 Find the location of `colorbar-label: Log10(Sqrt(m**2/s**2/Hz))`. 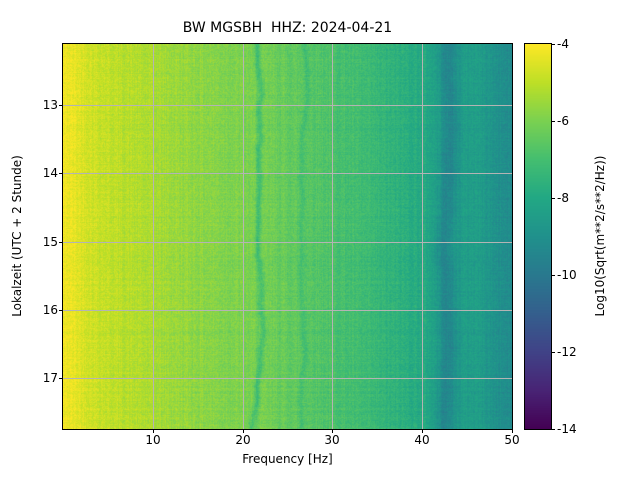

colorbar-label: Log10(Sqrt(m**2/s**2/Hz)) is located at coordinates (600, 236).